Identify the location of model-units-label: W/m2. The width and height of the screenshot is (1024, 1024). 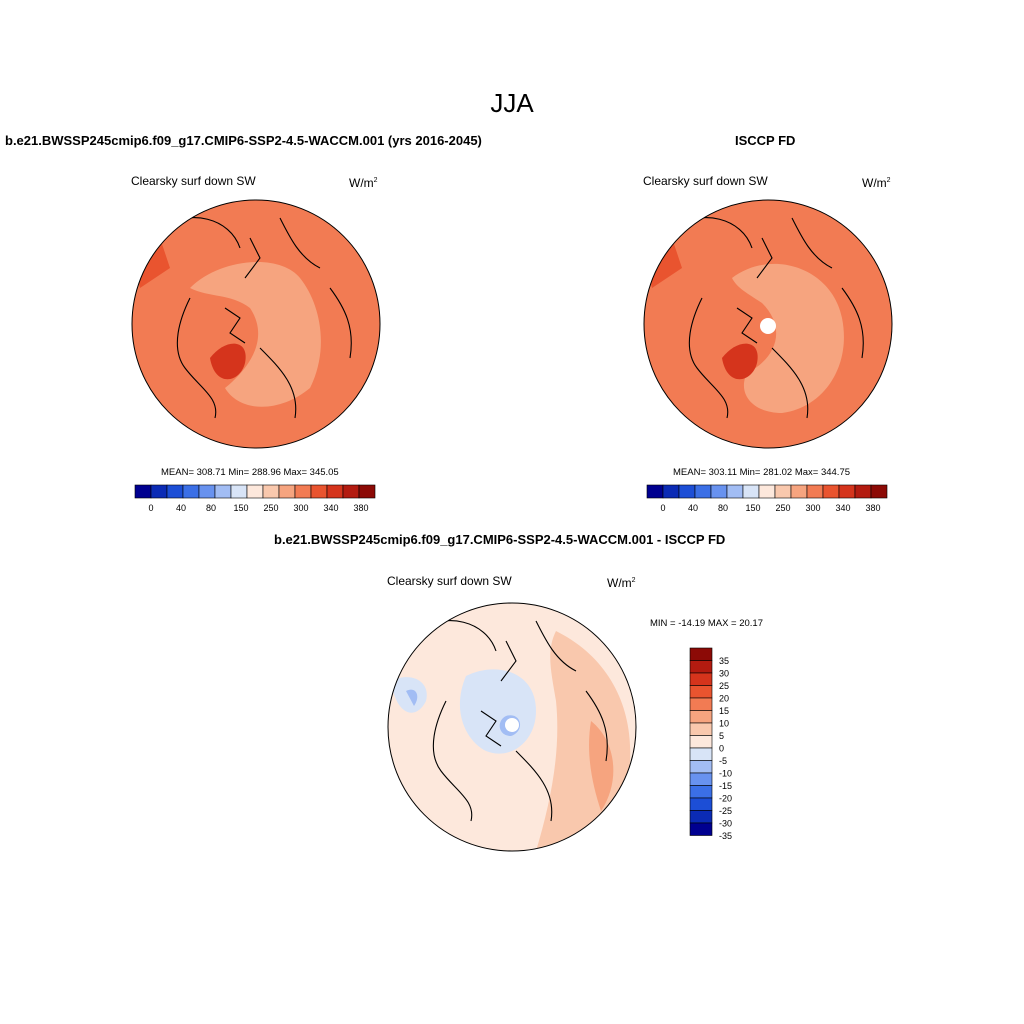
(363, 183).